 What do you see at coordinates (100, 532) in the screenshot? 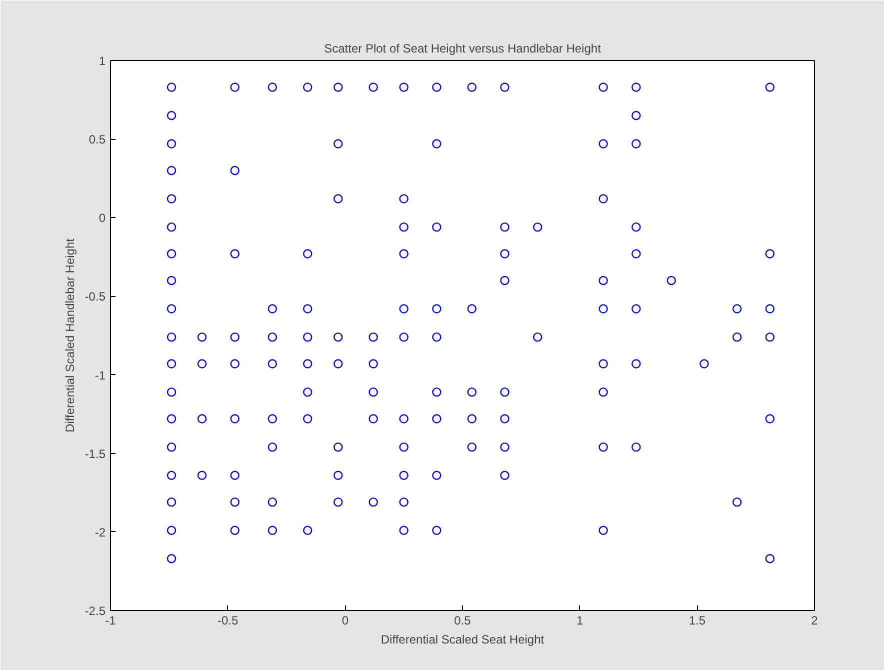
I see `y-tick-label: -2` at bounding box center [100, 532].